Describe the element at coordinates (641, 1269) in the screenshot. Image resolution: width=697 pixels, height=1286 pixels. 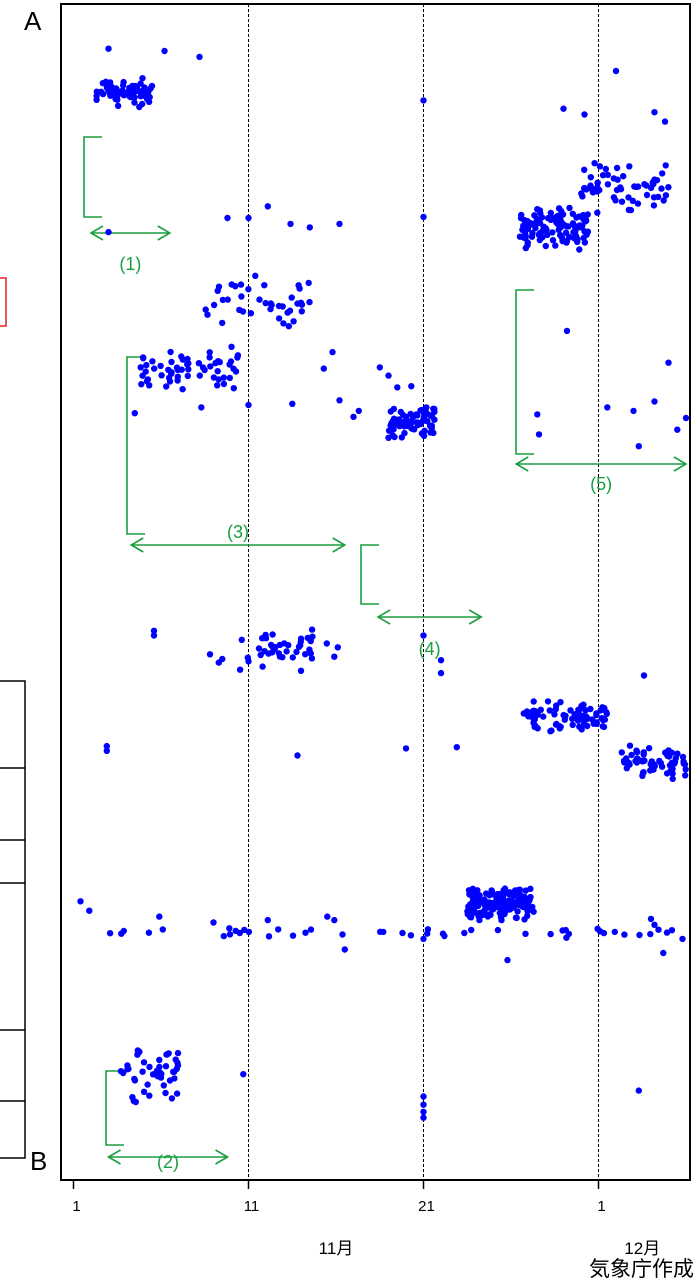
I see `source-credit: 気象庁作成` at that location.